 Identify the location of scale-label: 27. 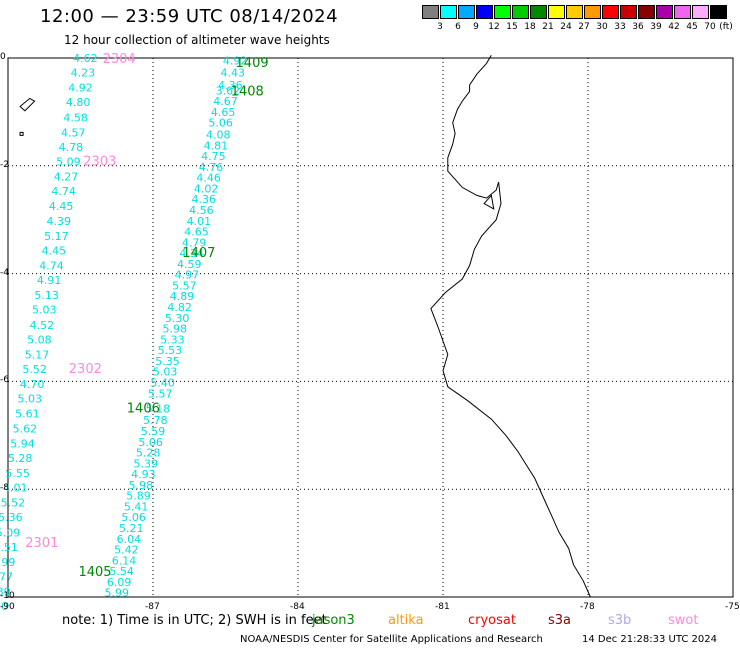
(584, 27).